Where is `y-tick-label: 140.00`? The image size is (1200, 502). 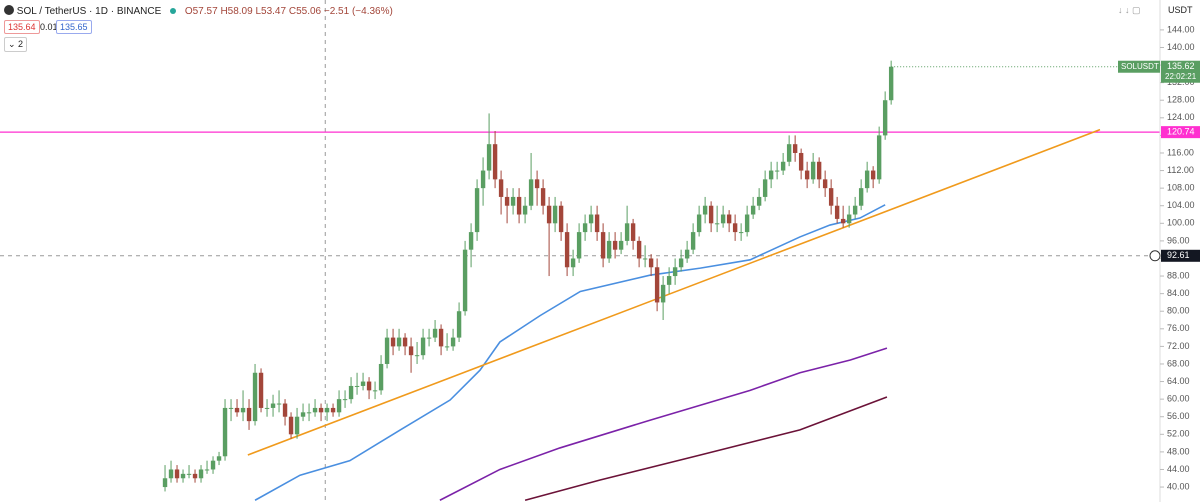 y-tick-label: 140.00 is located at coordinates (1181, 47).